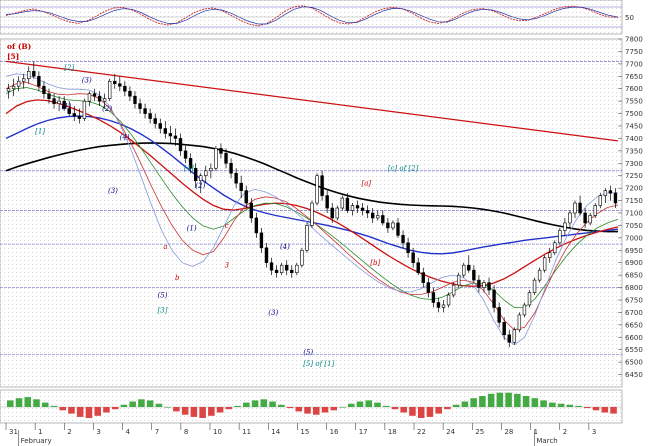  I want to click on oscillator-panel: 50, so click(317, 17).